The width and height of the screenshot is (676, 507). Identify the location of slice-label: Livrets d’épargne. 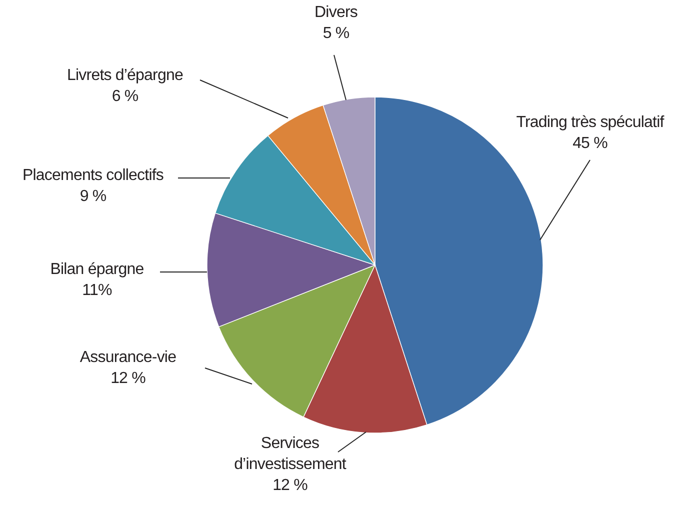
(125, 75).